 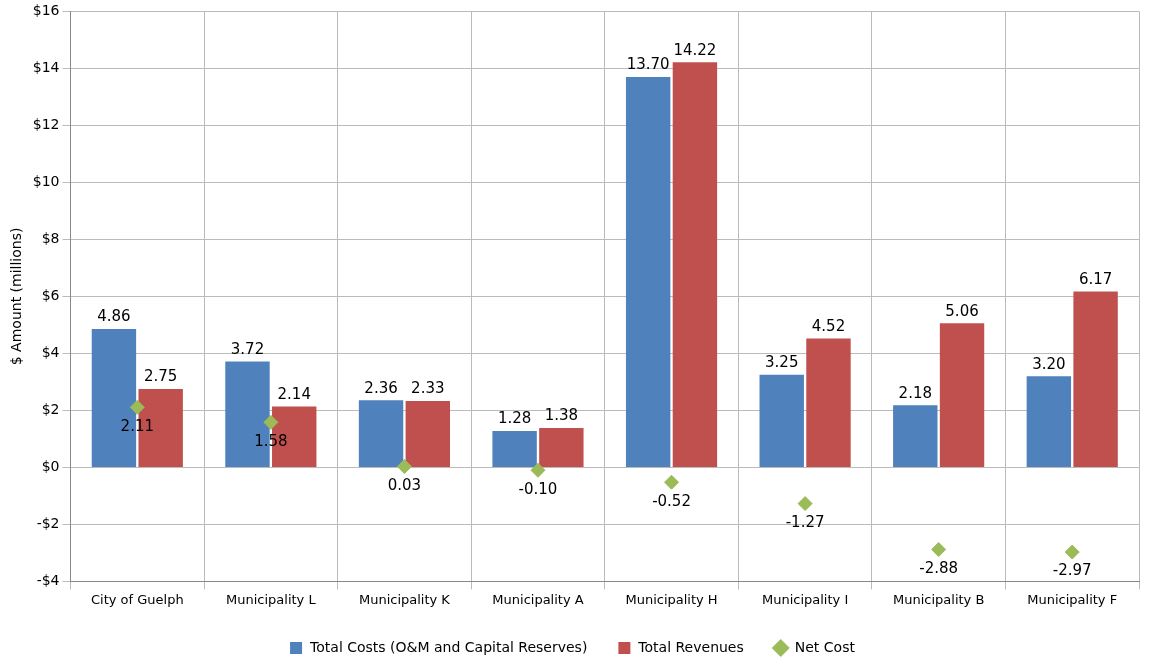 What do you see at coordinates (294, 393) in the screenshot?
I see `data-label: 2.14` at bounding box center [294, 393].